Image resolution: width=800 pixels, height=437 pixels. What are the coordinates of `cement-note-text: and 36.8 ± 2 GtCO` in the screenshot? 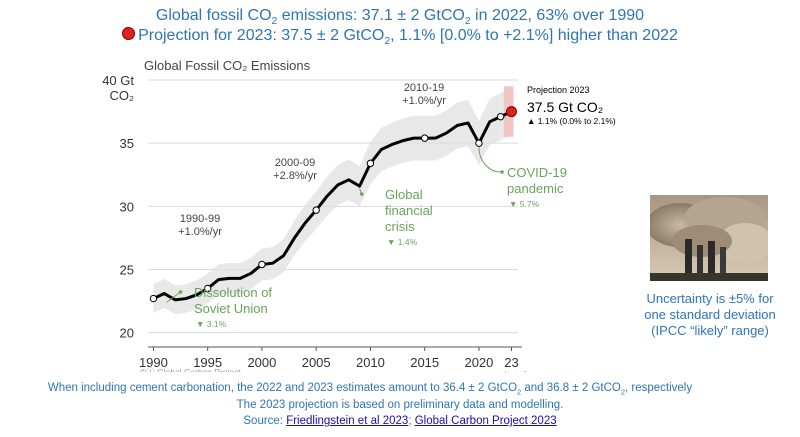 It's located at (571, 388).